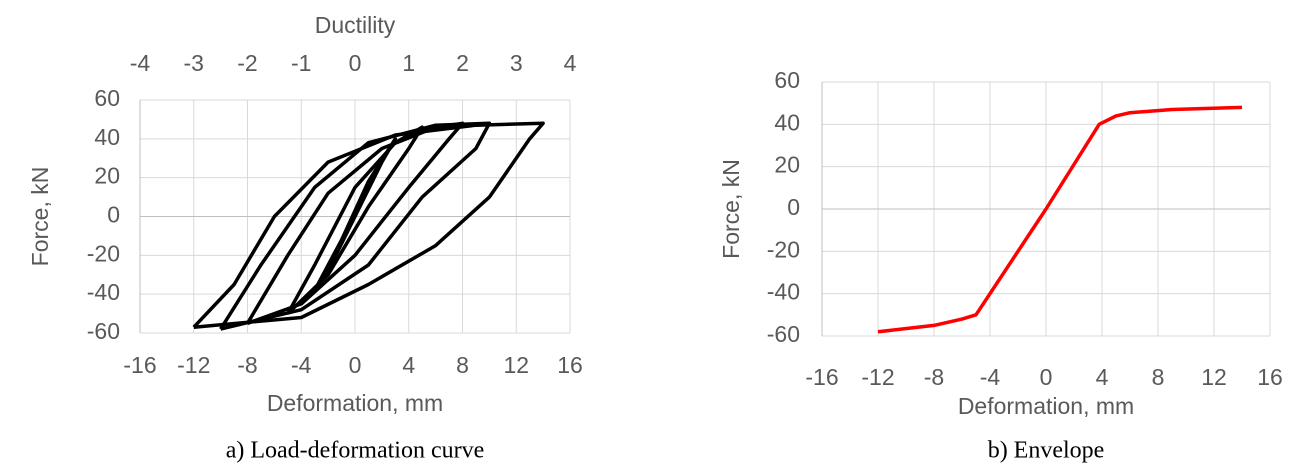 The width and height of the screenshot is (1303, 471). Describe the element at coordinates (462, 63) in the screenshot. I see `x2-tick-label: 2` at that location.